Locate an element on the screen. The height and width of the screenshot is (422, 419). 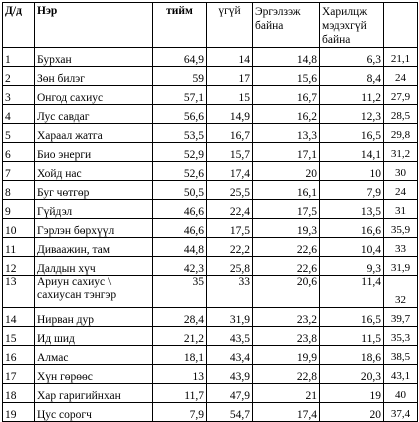
row-yes-value: 7,9 is located at coordinates (179, 412).